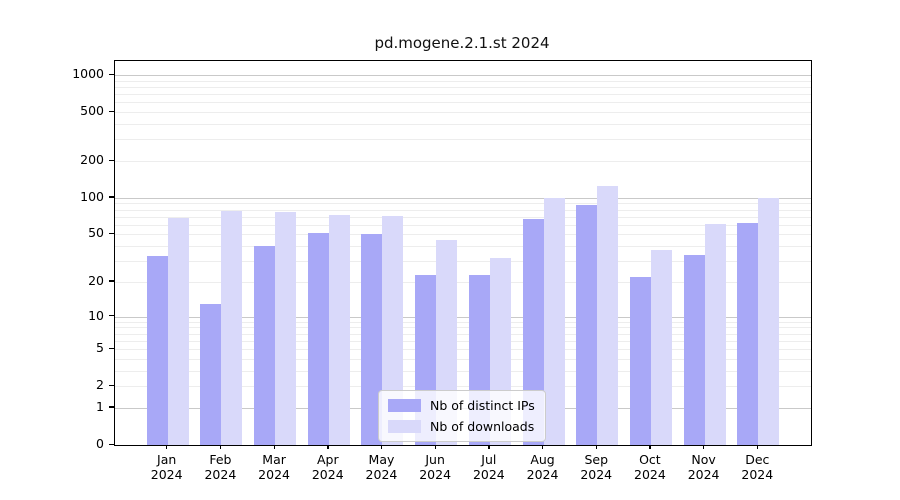 The width and height of the screenshot is (900, 500). Describe the element at coordinates (703, 459) in the screenshot. I see `x-tick-month: Nov` at that location.